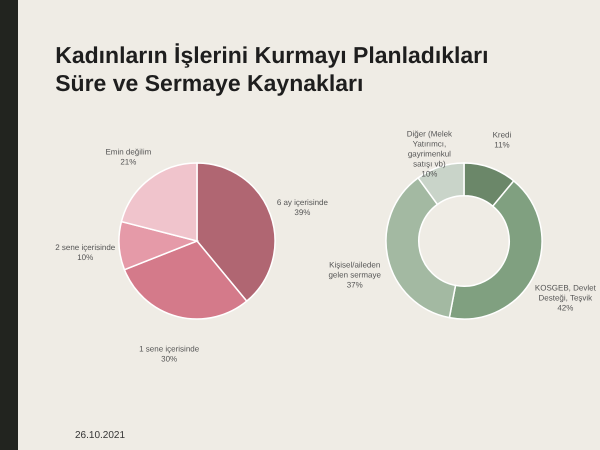 The image size is (600, 450). I want to click on text: 26.10.2021, so click(100, 435).